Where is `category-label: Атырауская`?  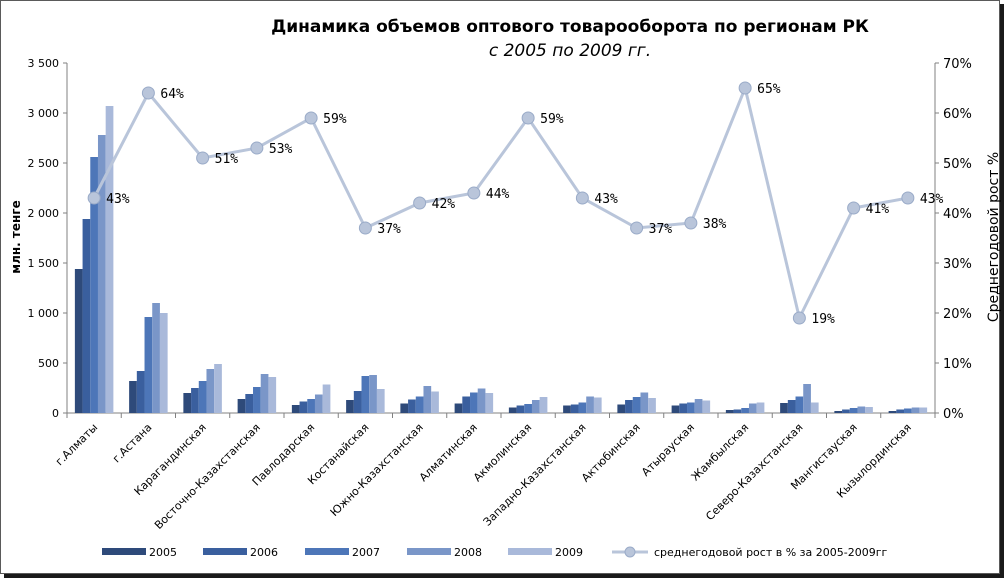
category-label: Атырауская is located at coordinates (668, 450).